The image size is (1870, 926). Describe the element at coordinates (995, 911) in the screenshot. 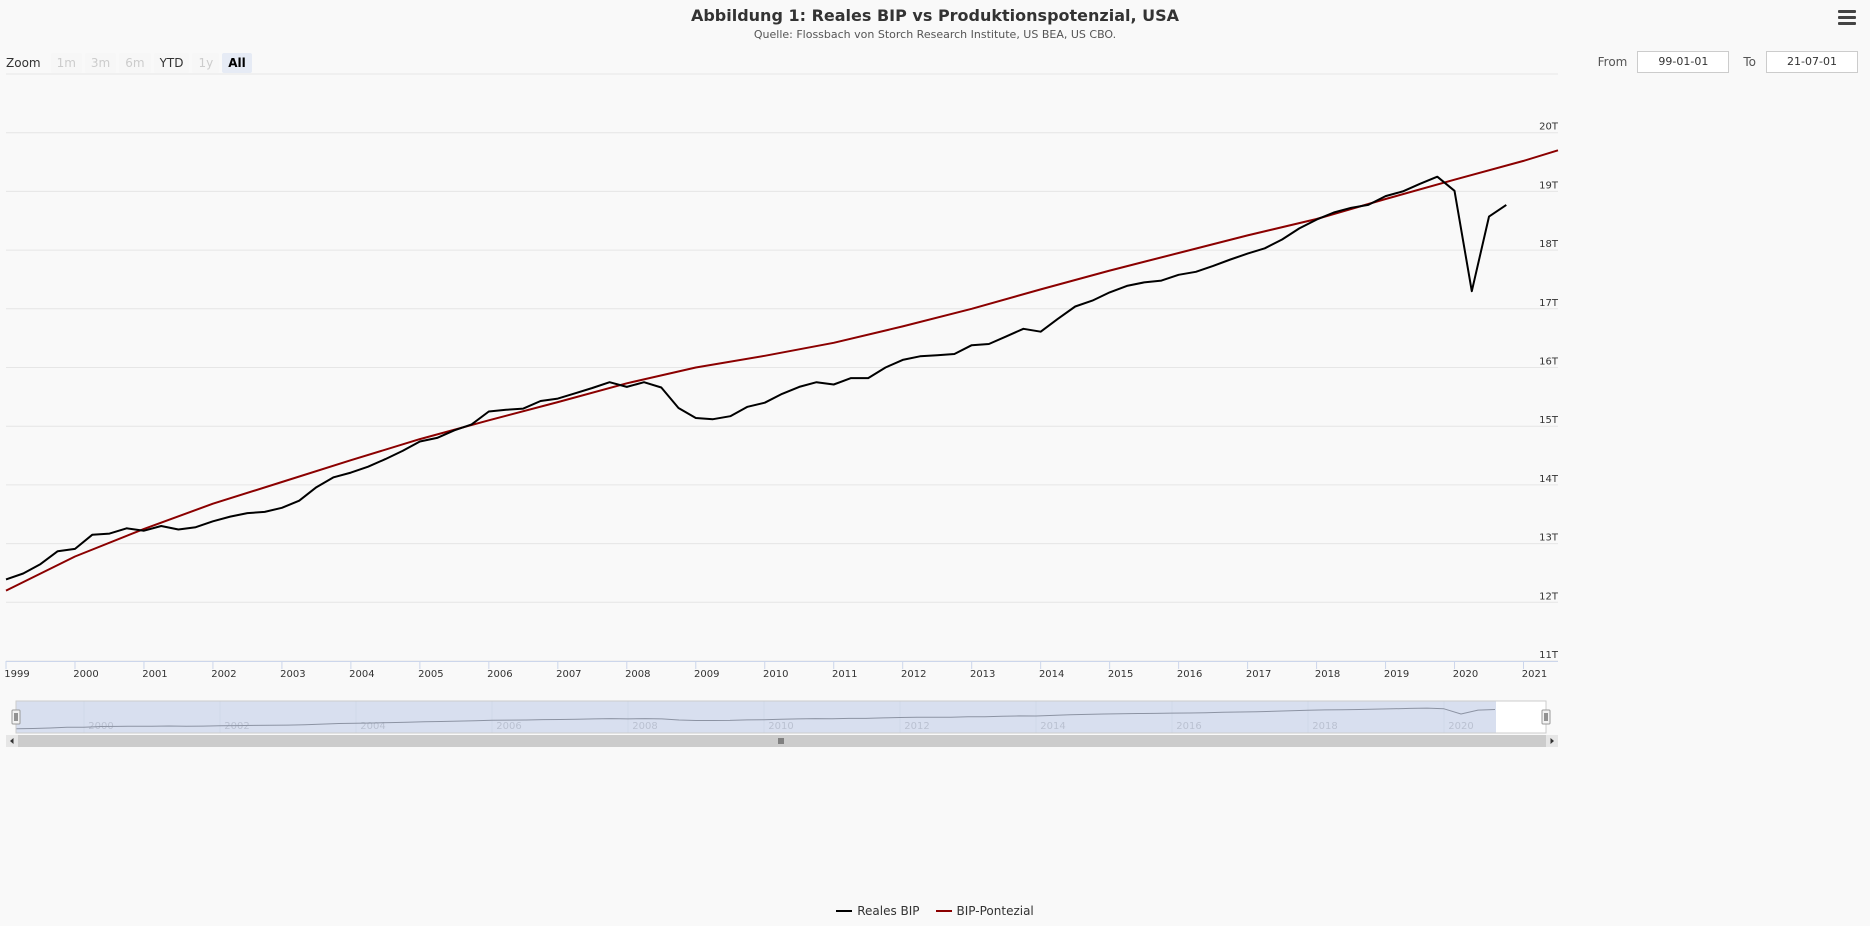

I see `legend-label-bip-potenzial: BIP-Pontezial` at that location.